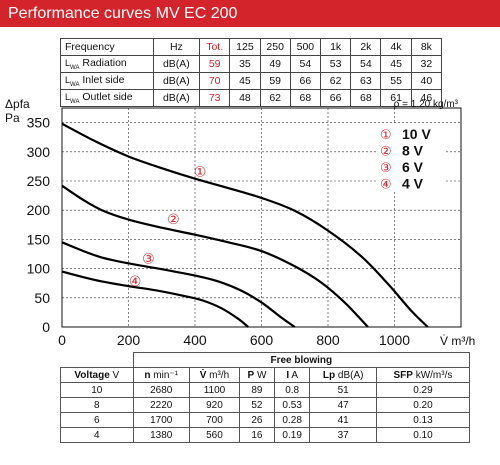 The image size is (500, 465). Describe the element at coordinates (292, 435) in the screenshot. I see `free-blowing-cell: 0.19` at that location.